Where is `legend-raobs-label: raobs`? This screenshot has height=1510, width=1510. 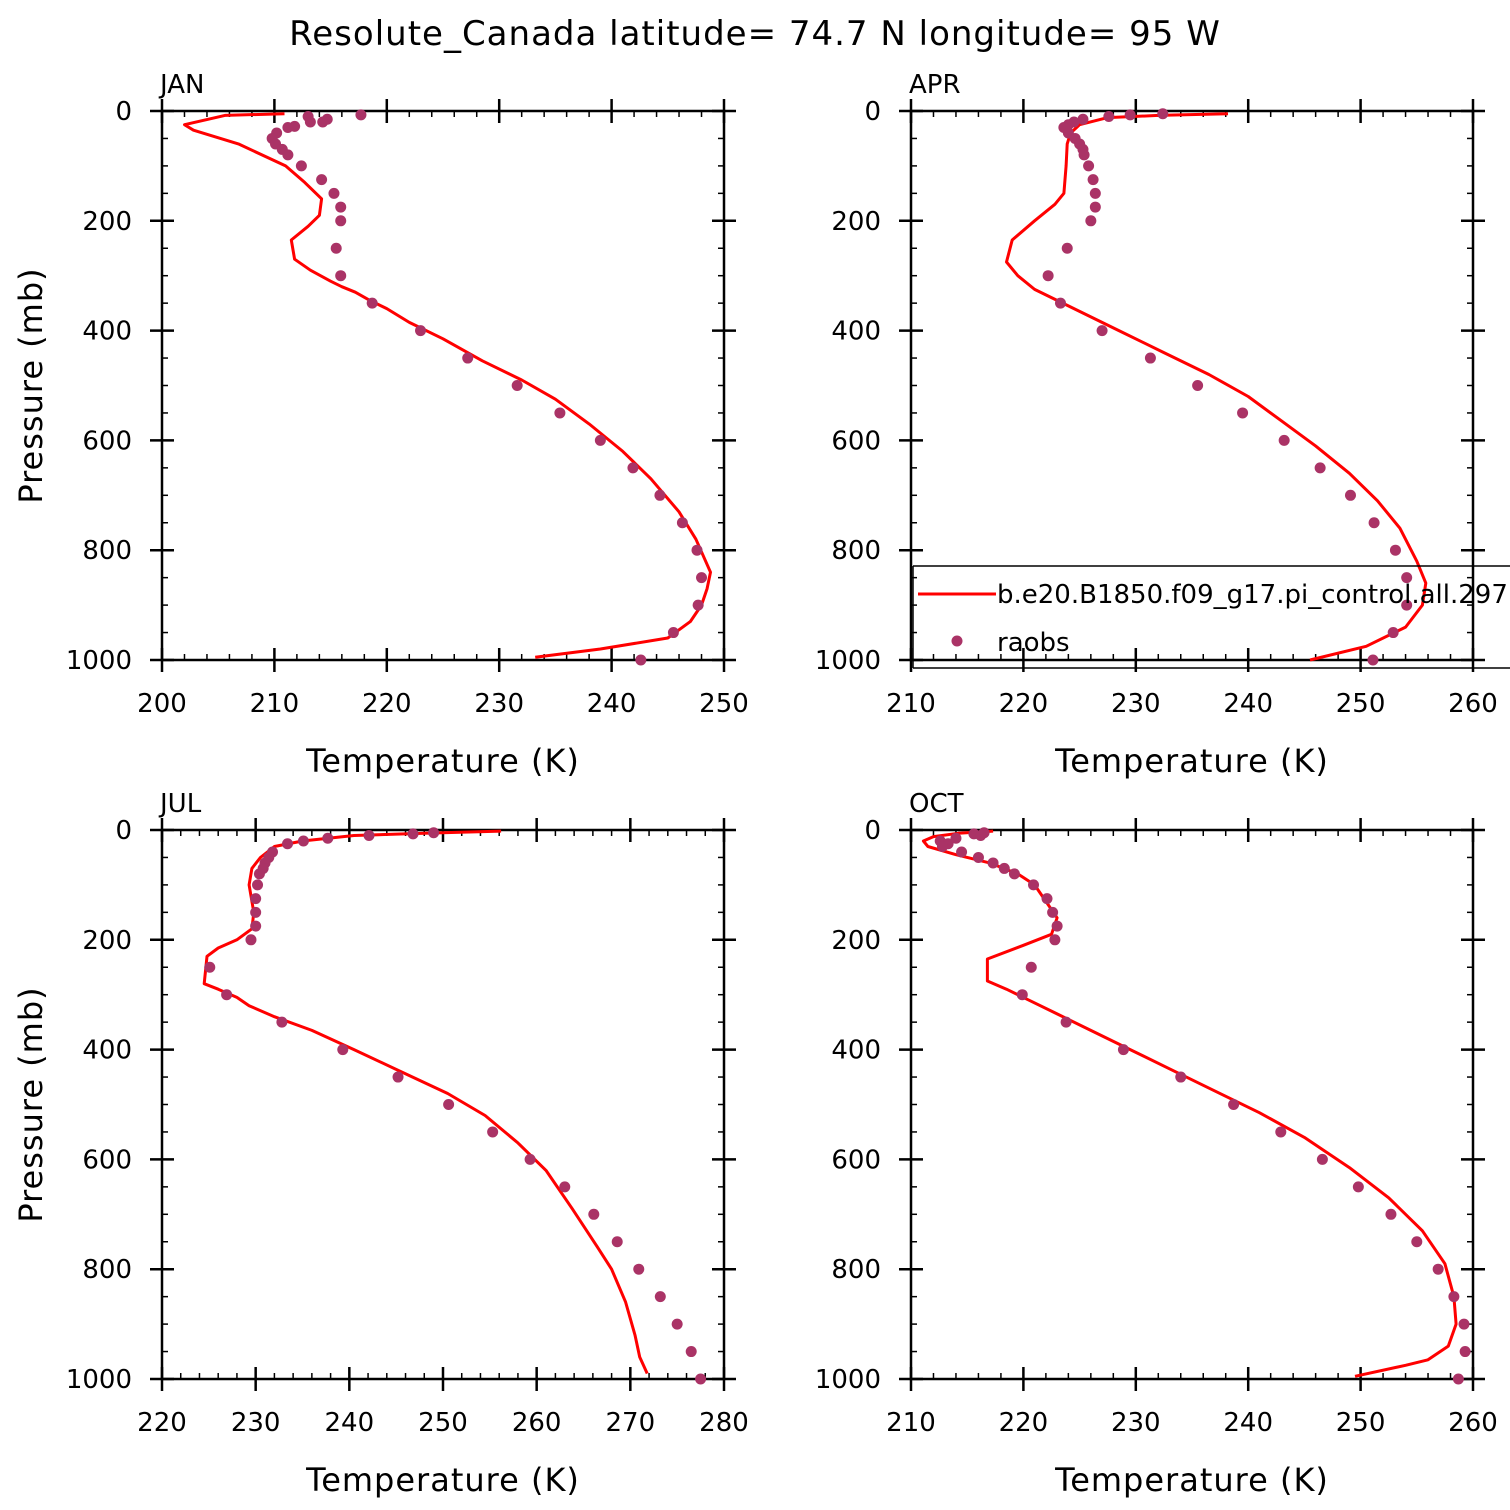 legend-raobs-label: raobs is located at coordinates (1033, 643).